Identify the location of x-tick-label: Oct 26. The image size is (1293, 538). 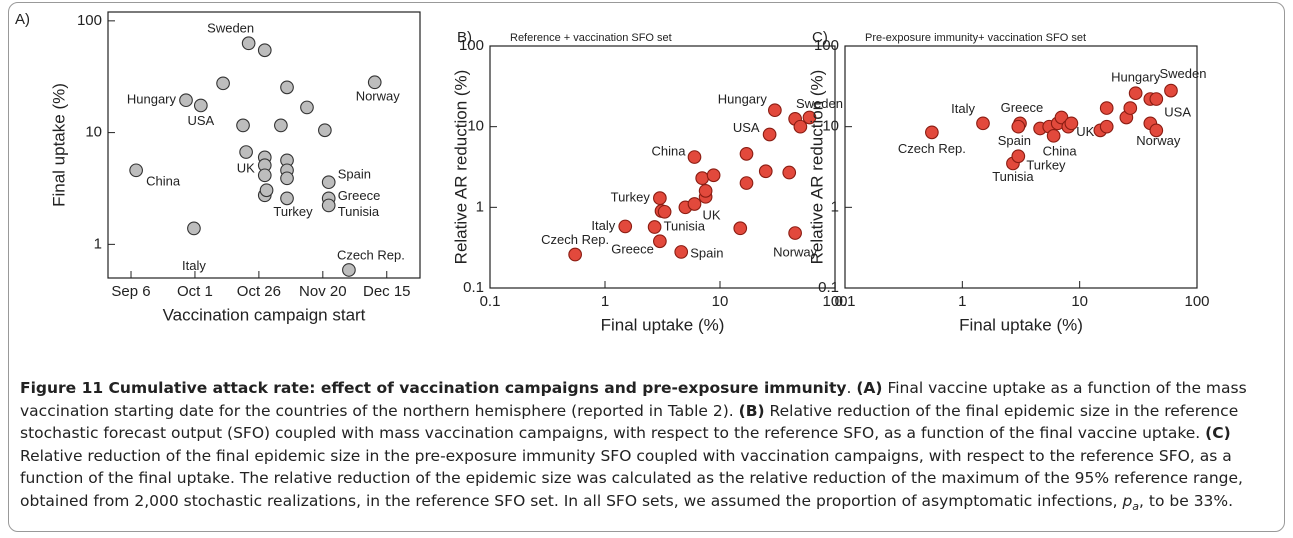
(259, 291).